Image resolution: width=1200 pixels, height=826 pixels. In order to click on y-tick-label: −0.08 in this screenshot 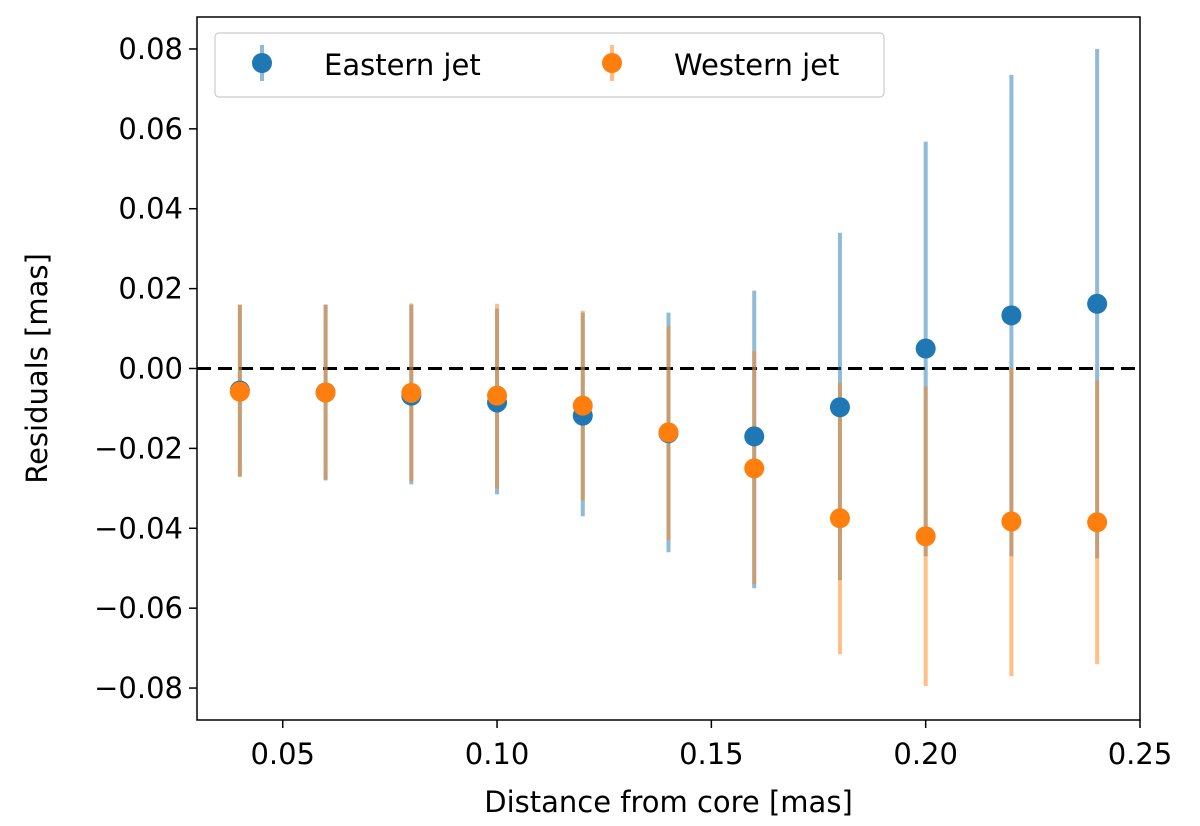, I will do `click(138, 688)`.